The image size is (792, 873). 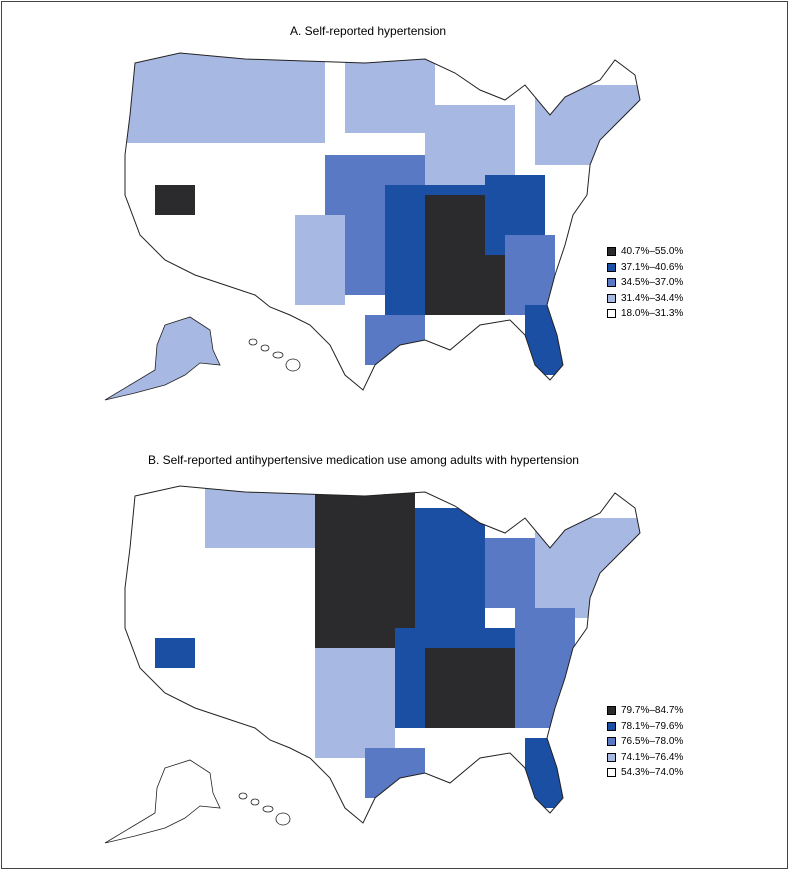 What do you see at coordinates (652, 252) in the screenshot?
I see `legend-label: 40.7%–55.0%` at bounding box center [652, 252].